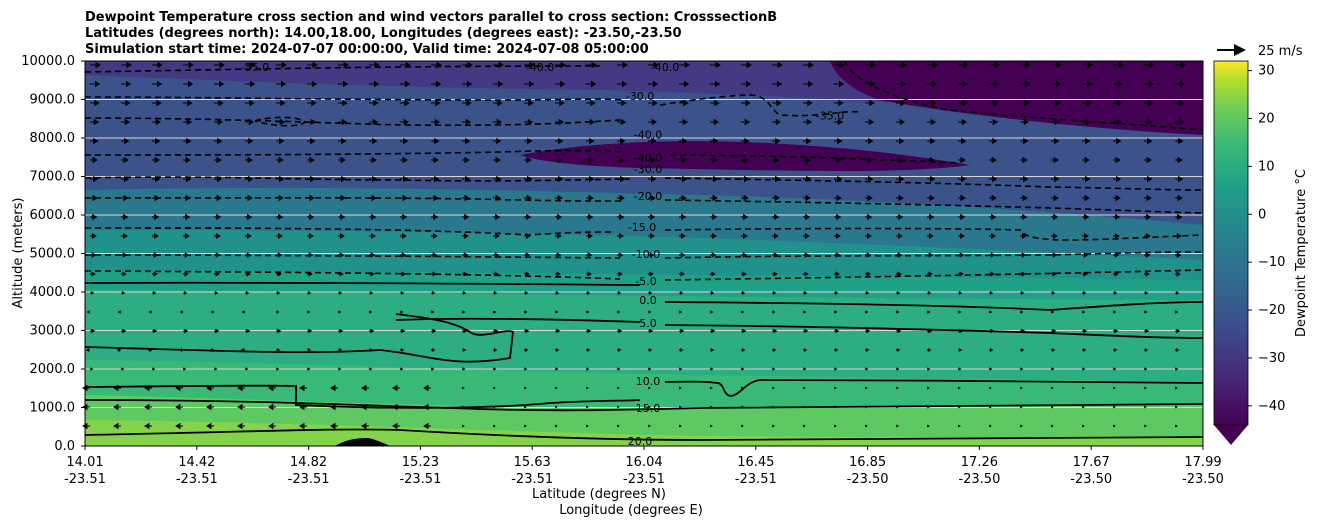  I want to click on y-tick-label: 0.0, so click(64, 446).